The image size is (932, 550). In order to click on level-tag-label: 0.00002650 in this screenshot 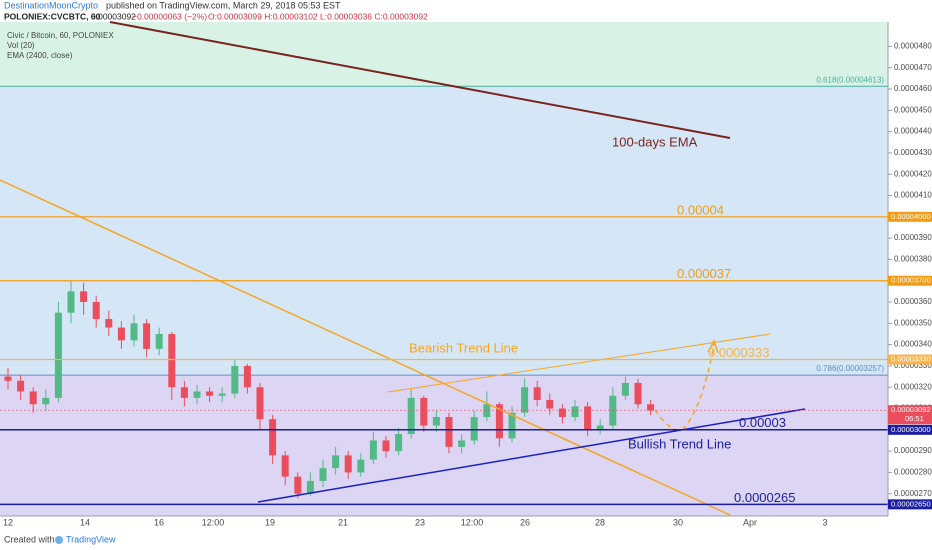, I will do `click(911, 503)`.